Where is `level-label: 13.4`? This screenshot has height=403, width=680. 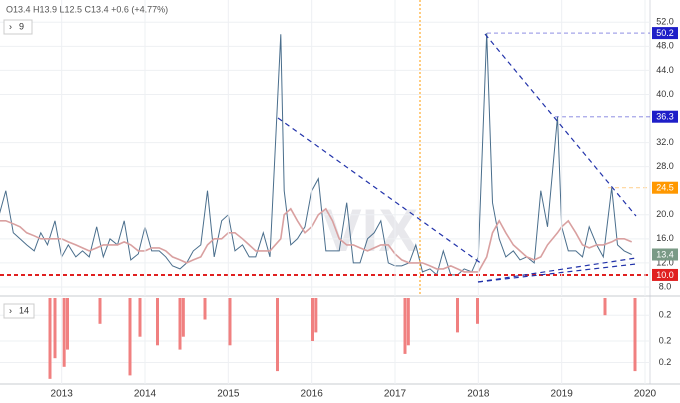
level-label: 13.4 is located at coordinates (665, 254).